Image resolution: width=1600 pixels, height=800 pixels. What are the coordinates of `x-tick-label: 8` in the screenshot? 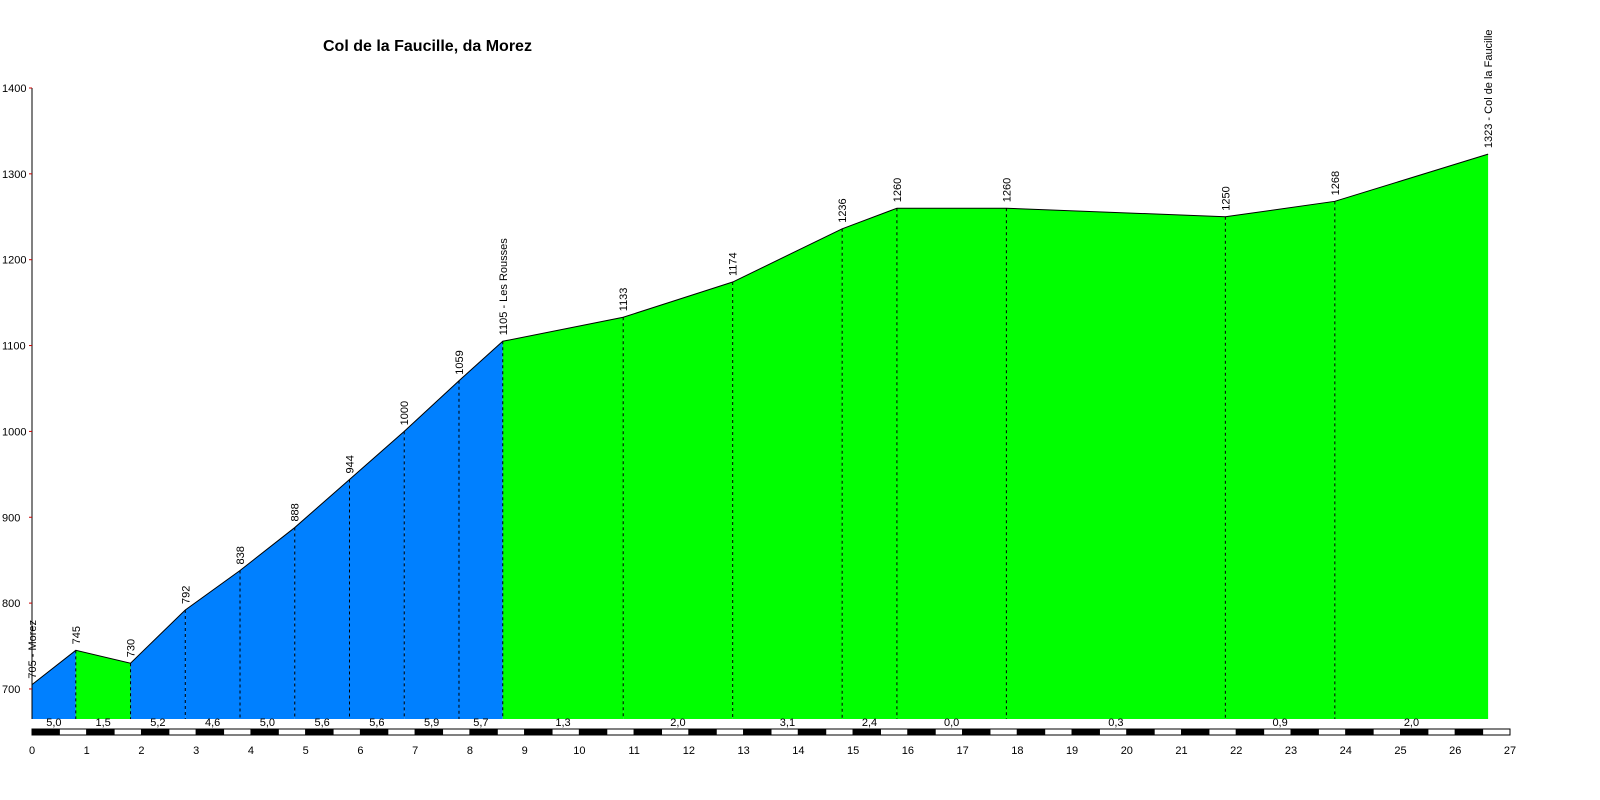 It's located at (470, 751).